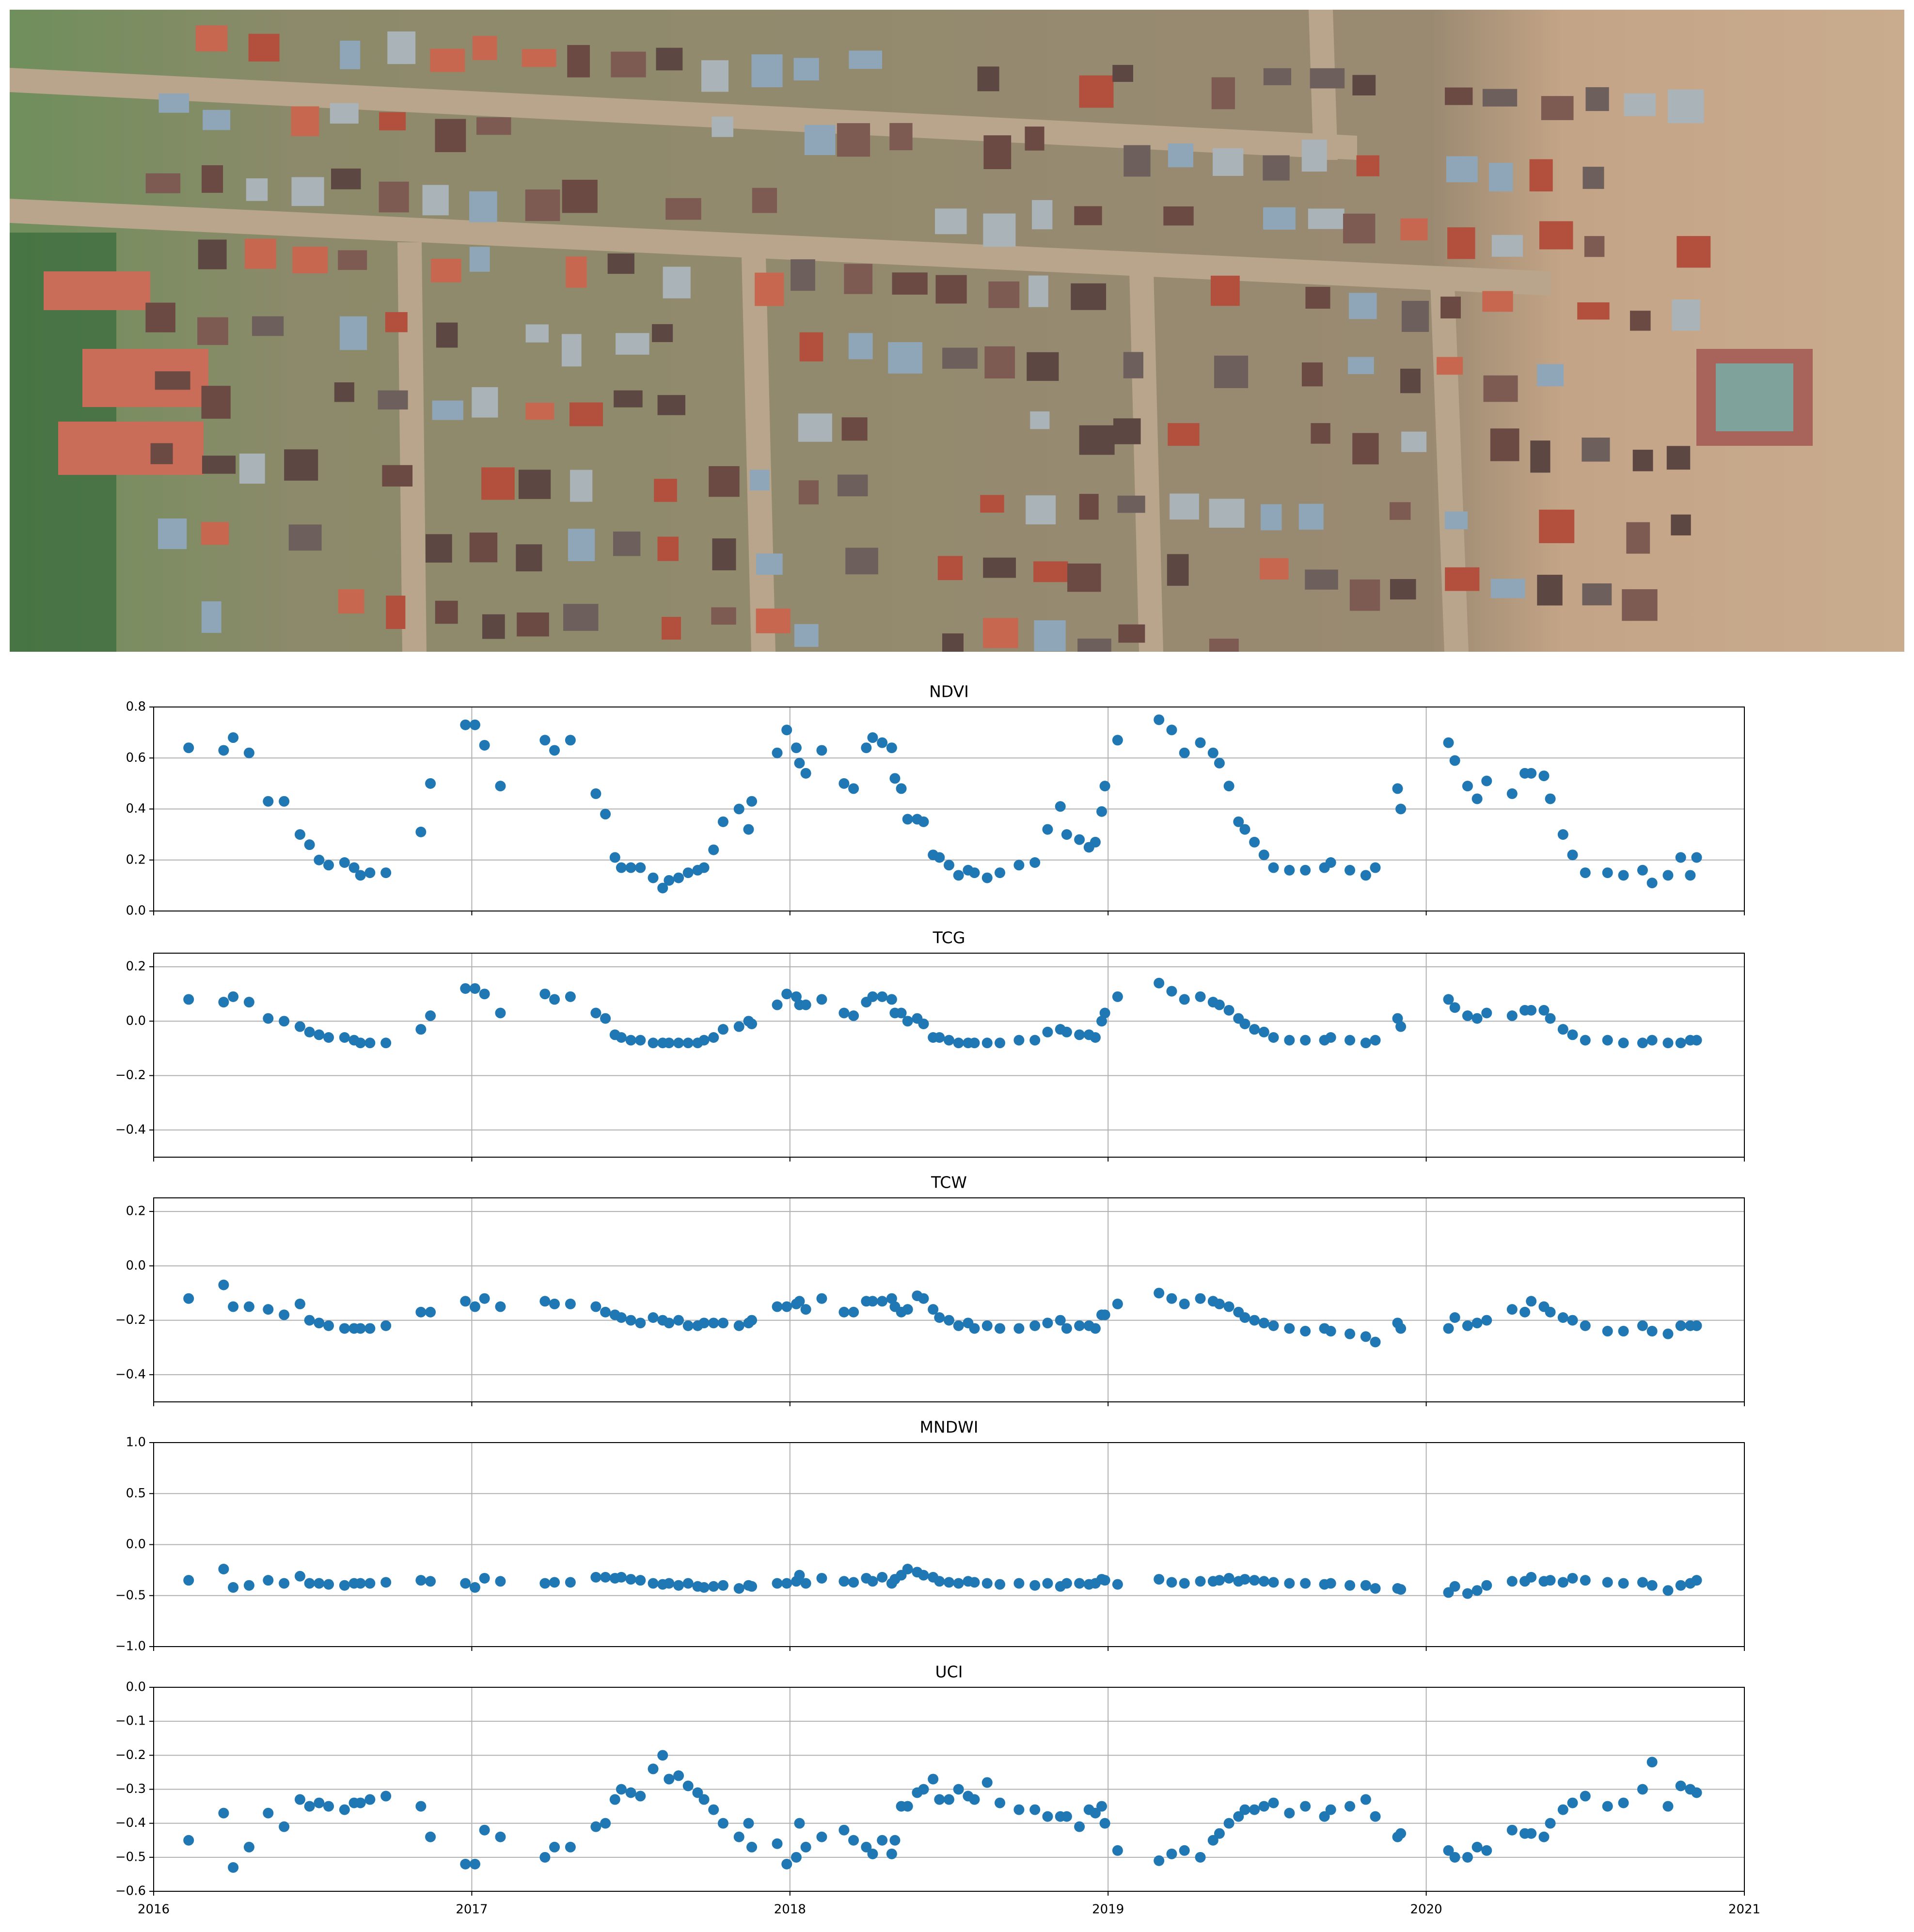 This screenshot has height=1932, width=1914. What do you see at coordinates (136, 1442) in the screenshot?
I see `y-tick-label: 1.0` at bounding box center [136, 1442].